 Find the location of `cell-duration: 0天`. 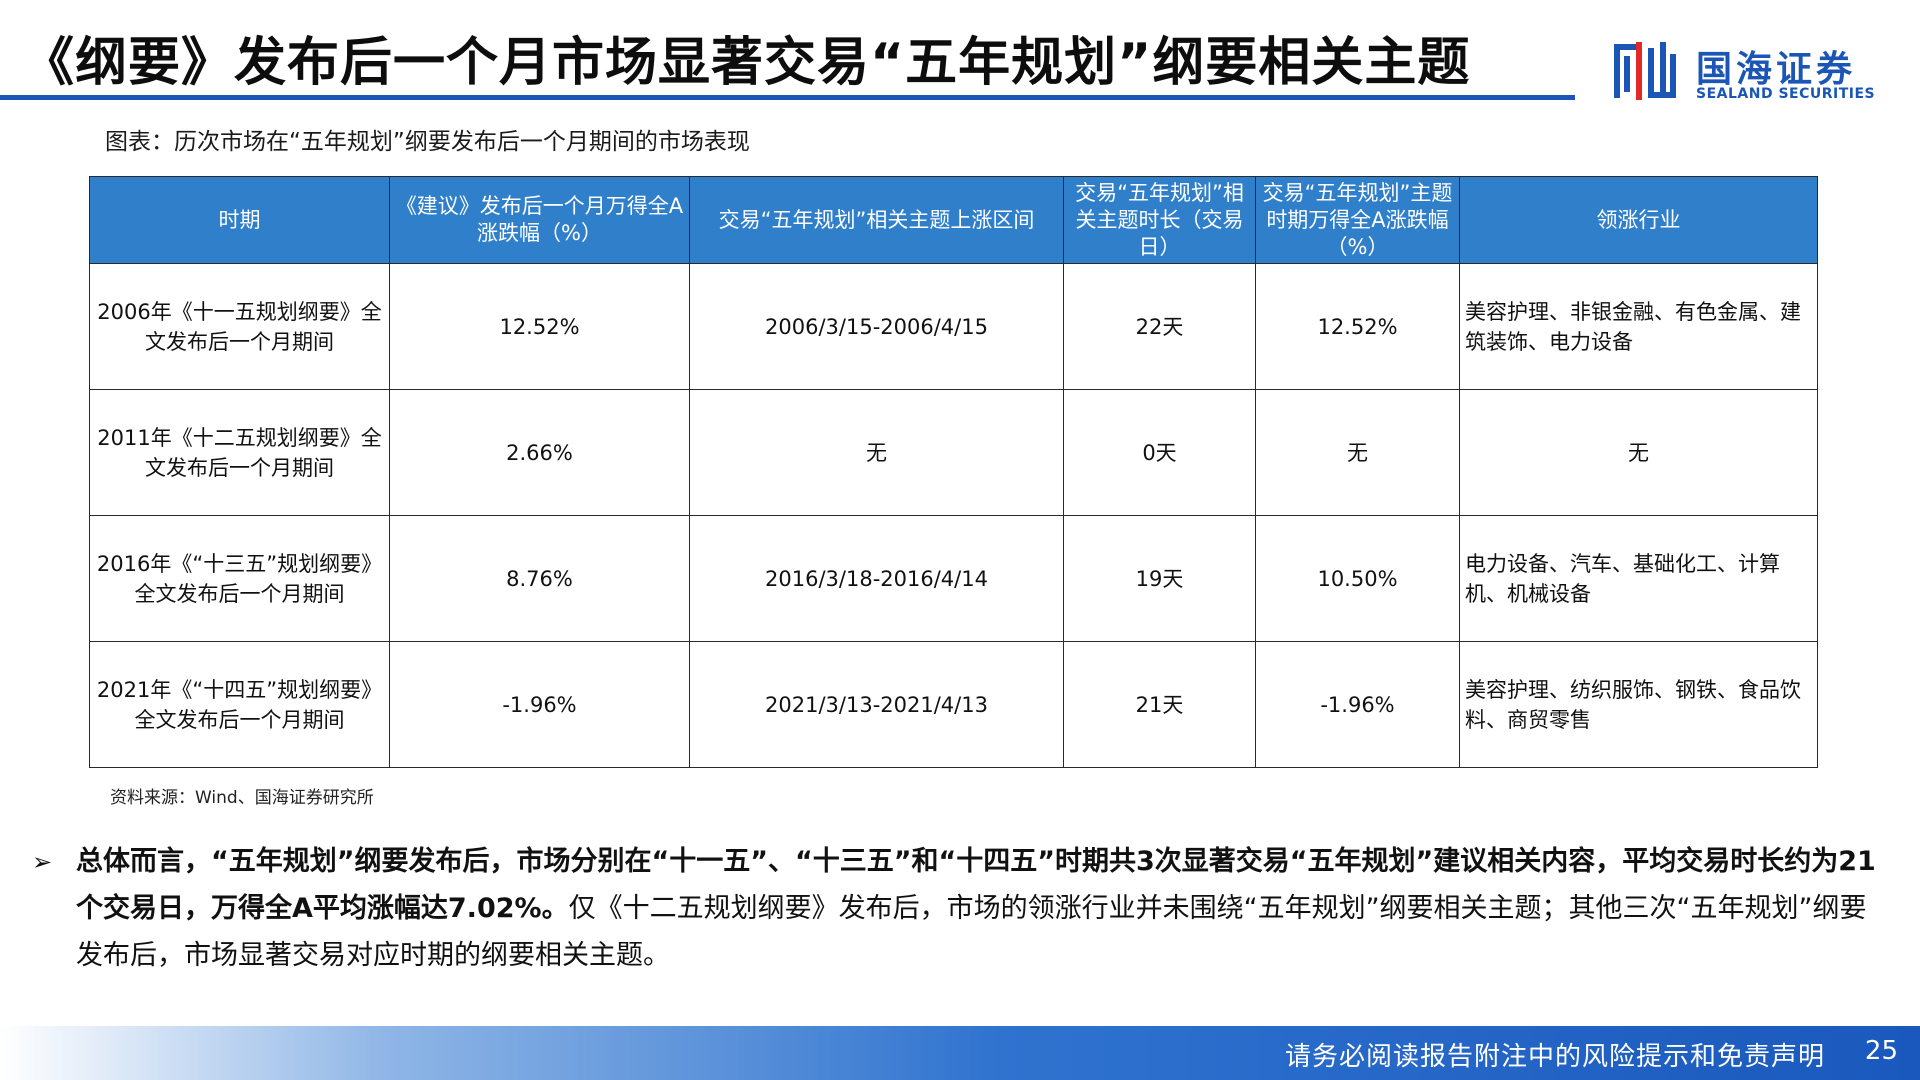

cell-duration: 0天 is located at coordinates (1159, 452).